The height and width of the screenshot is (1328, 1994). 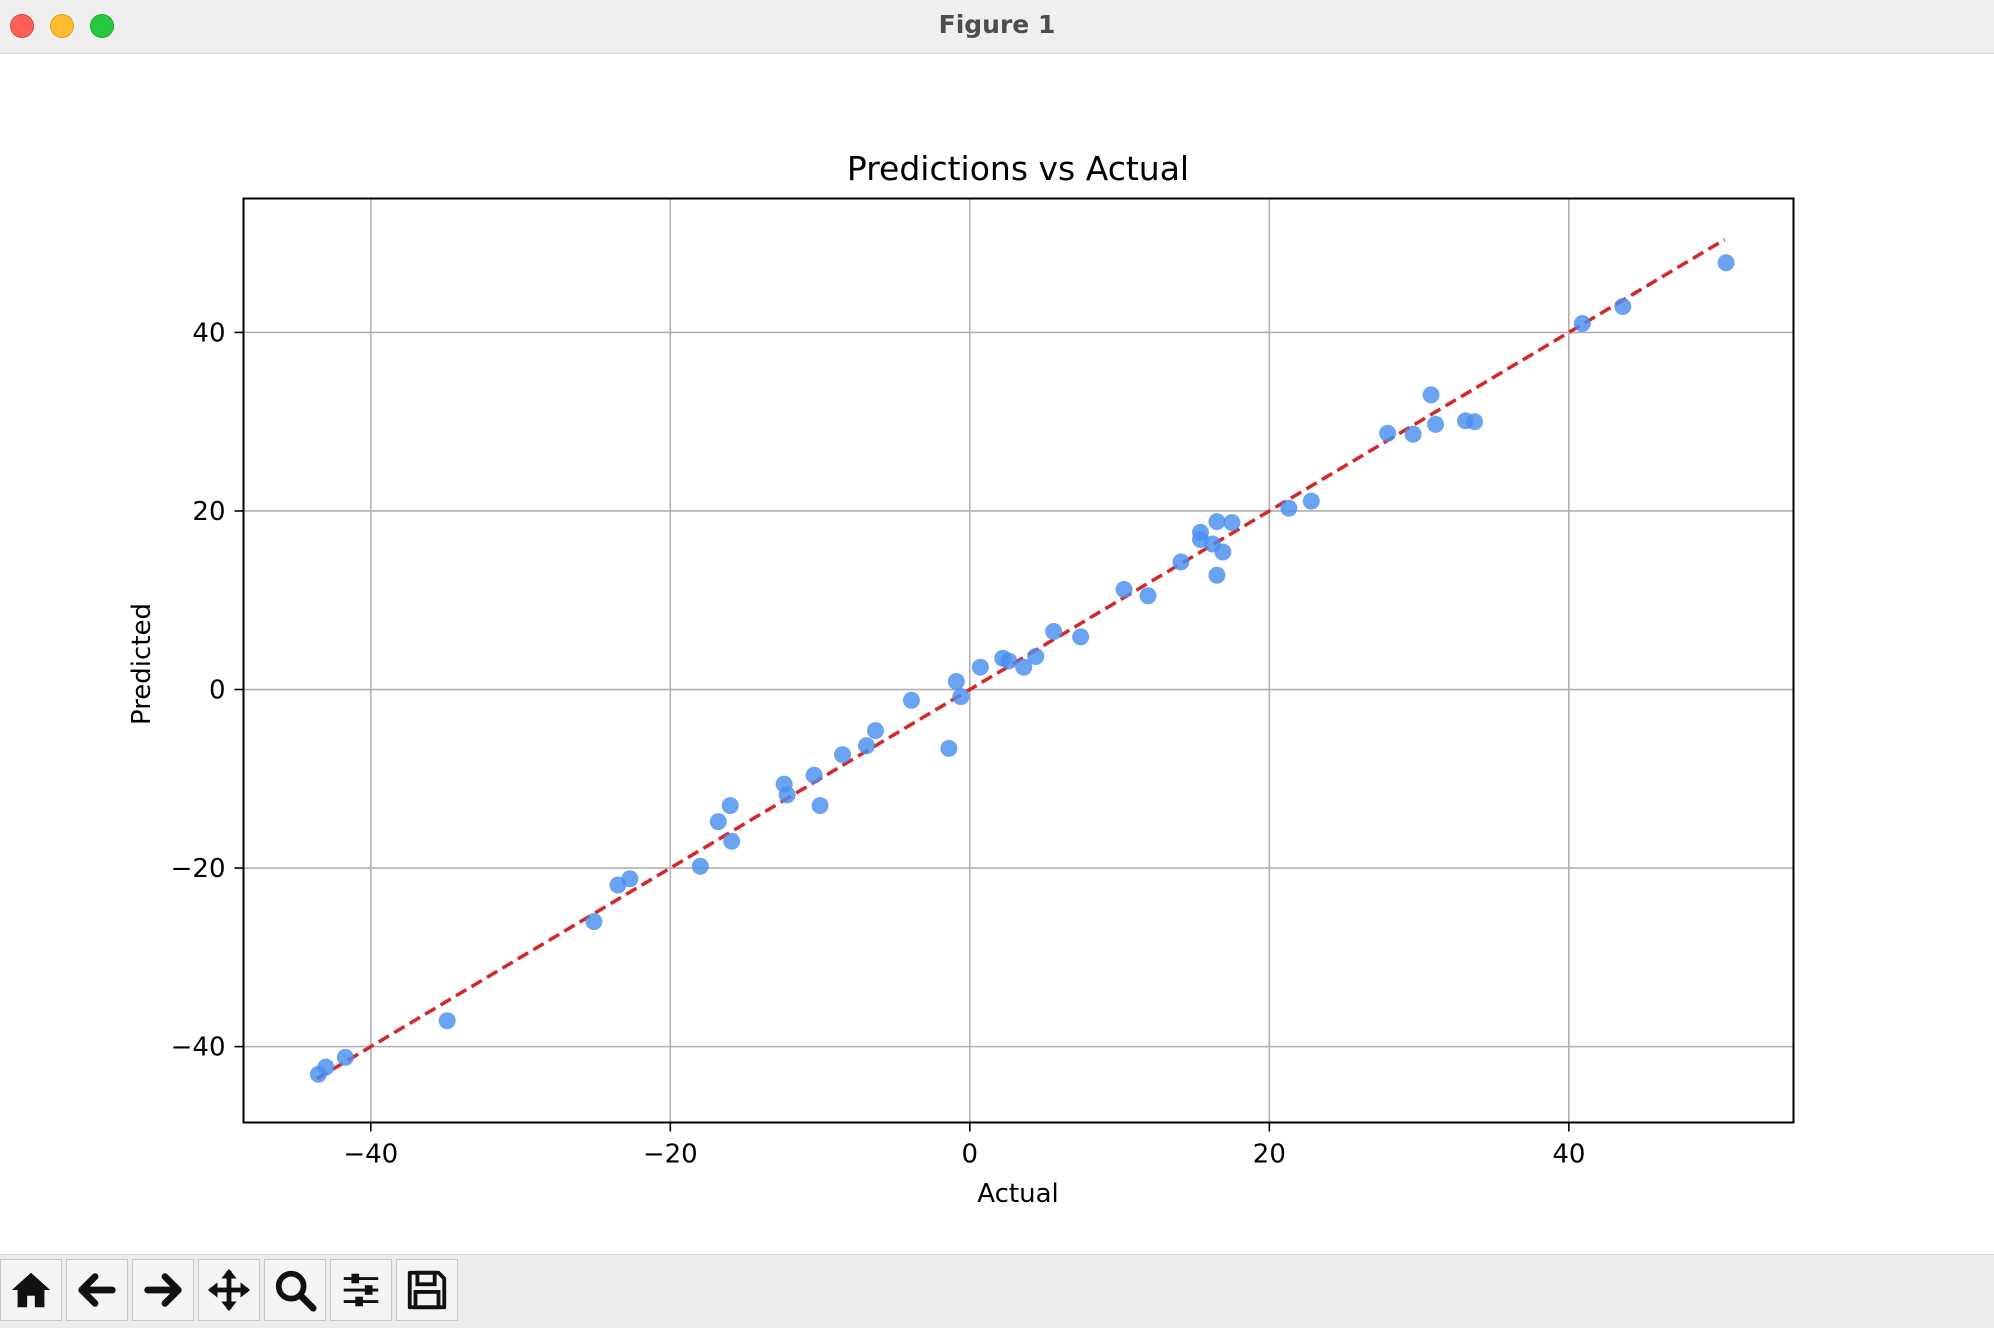 I want to click on configure-subplots-button, so click(x=361, y=1290).